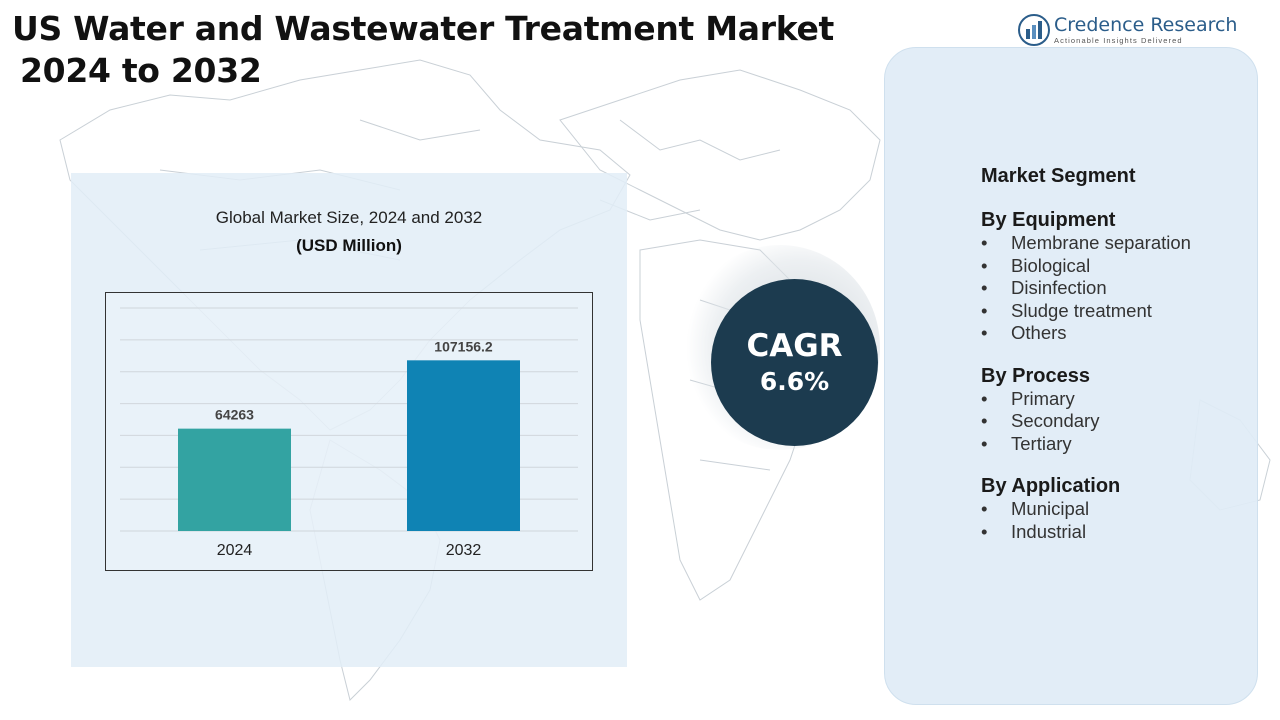 Image resolution: width=1280 pixels, height=720 pixels. What do you see at coordinates (141, 70) in the screenshot?
I see `title-line-2: 2024 to 2032` at bounding box center [141, 70].